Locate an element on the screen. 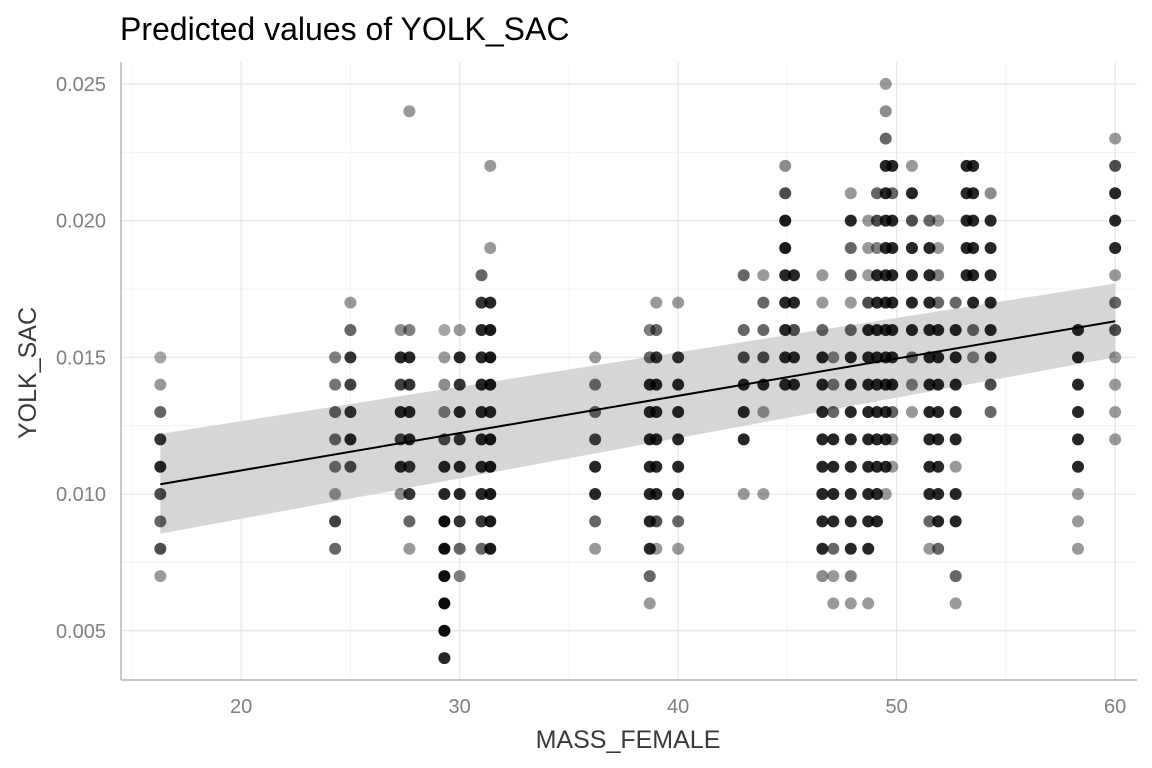 The image size is (1152, 768). chart-title: Predicted values of YOLK_SAC is located at coordinates (344, 29).